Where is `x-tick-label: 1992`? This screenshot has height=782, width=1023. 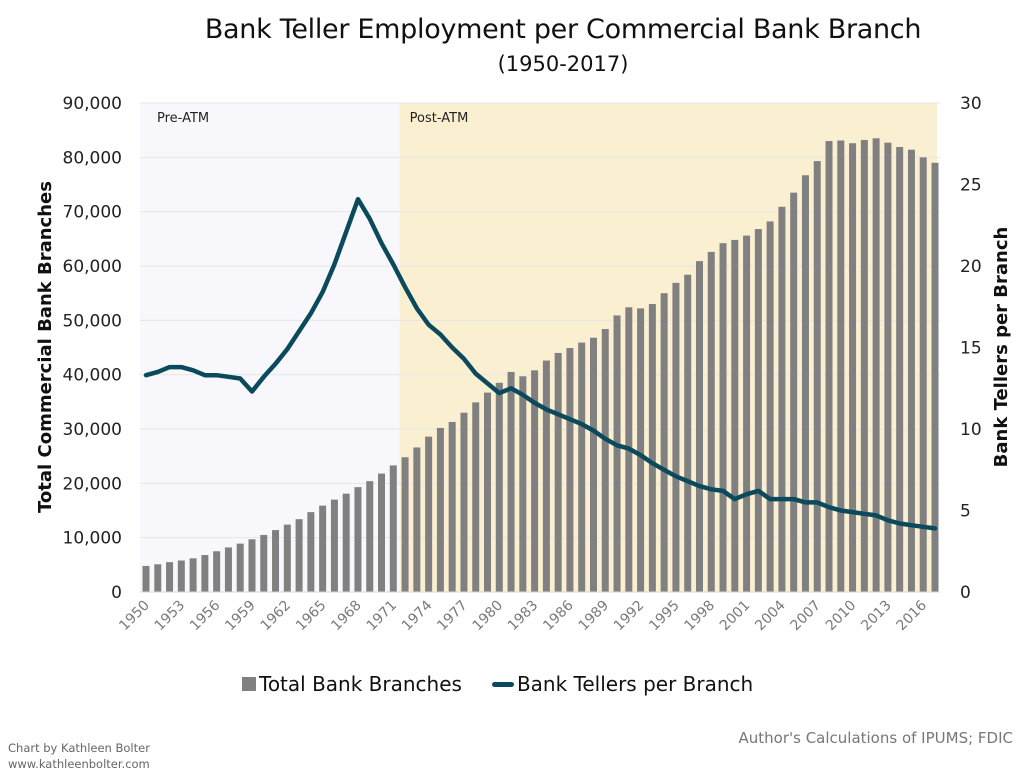
x-tick-label: 1992 is located at coordinates (629, 616).